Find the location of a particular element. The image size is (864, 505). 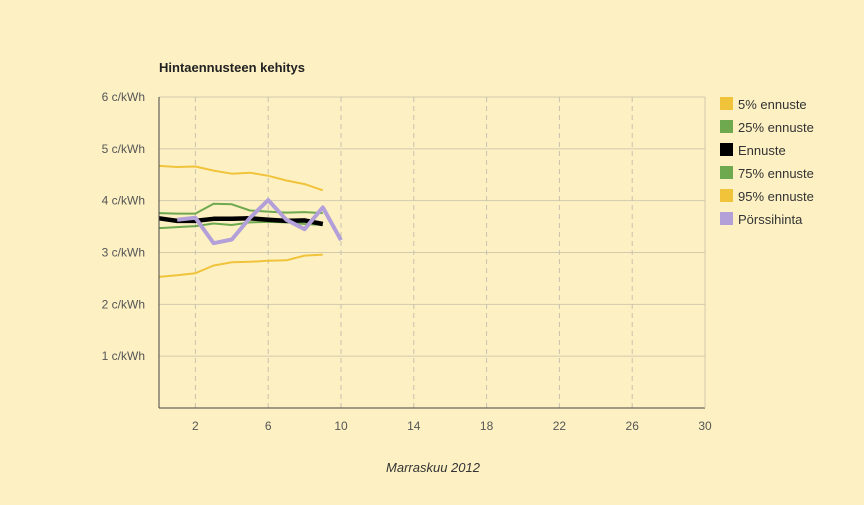

x-tick-label: 2 is located at coordinates (195, 426).